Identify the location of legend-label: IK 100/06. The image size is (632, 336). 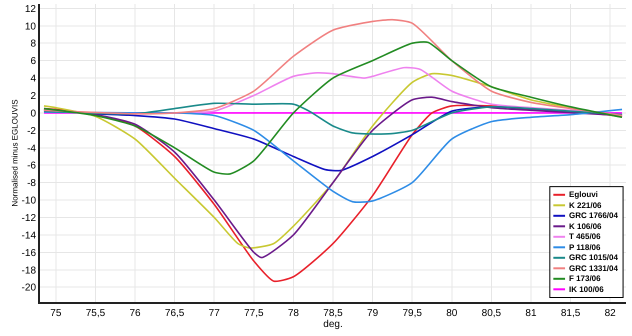
(586, 289).